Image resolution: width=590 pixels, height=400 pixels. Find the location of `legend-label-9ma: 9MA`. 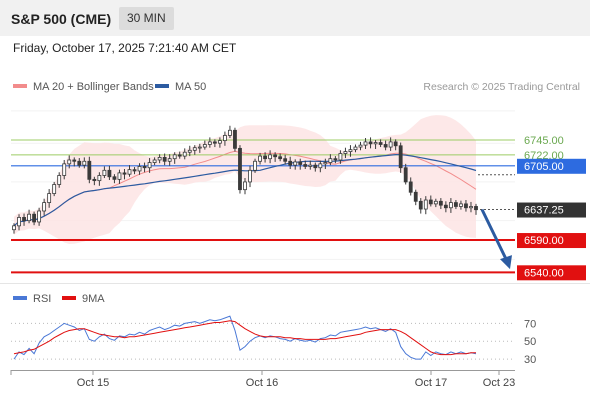

legend-label-9ma: 9MA is located at coordinates (93, 299).